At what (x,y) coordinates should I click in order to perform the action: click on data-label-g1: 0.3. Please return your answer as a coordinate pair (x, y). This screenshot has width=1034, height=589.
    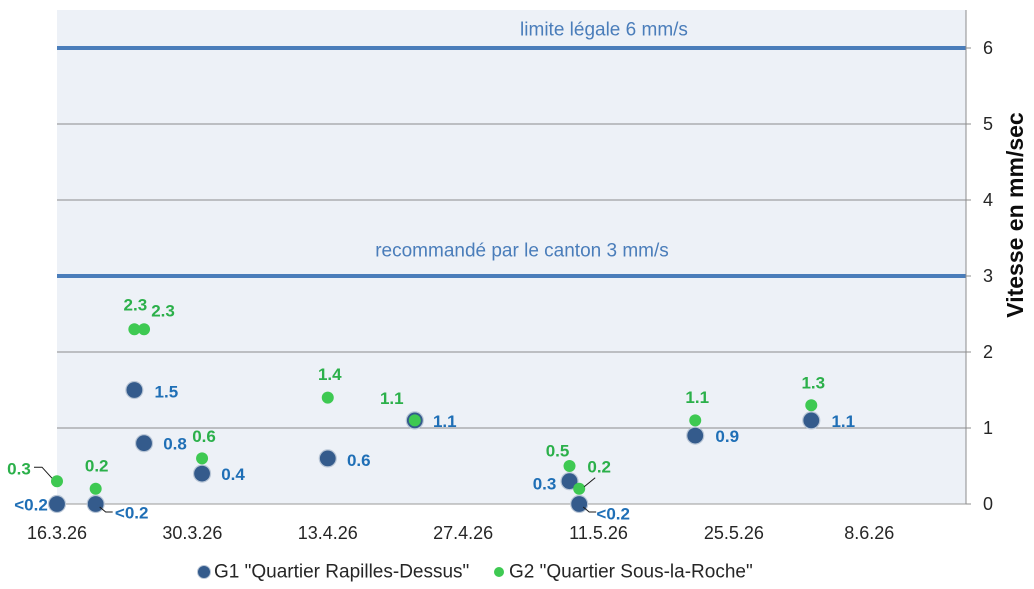
    Looking at the image, I should click on (545, 484).